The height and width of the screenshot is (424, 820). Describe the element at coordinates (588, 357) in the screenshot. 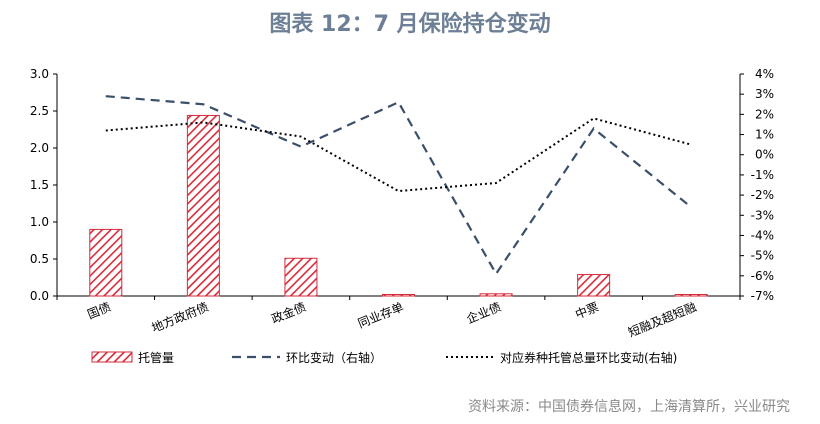

I see `legend-label-dotted: 对应券种托管总量环比变动(右轴)` at that location.